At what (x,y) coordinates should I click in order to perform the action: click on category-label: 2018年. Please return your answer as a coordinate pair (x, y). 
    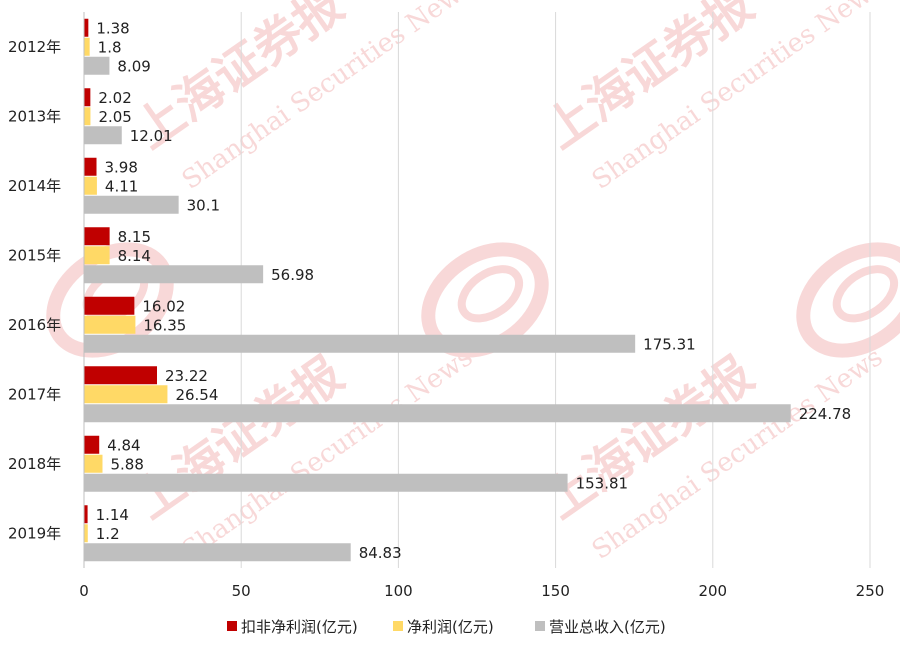
    Looking at the image, I should click on (34, 464).